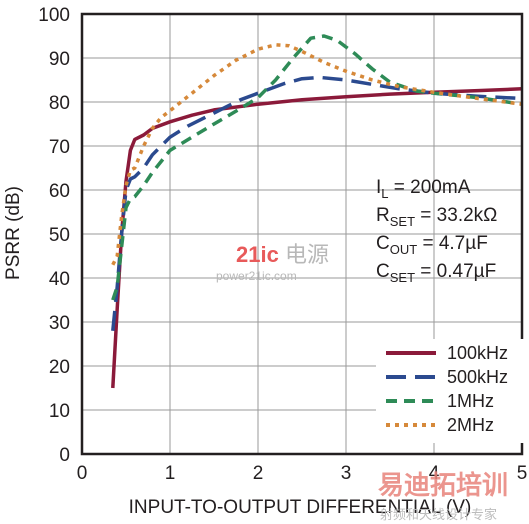 Image resolution: width=529 pixels, height=524 pixels. Describe the element at coordinates (59, 411) in the screenshot. I see `y-tick-label: 10` at that location.